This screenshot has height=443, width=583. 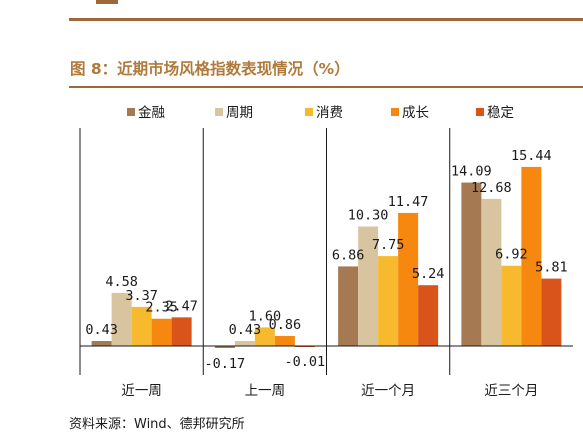 What do you see at coordinates (428, 315) in the screenshot?
I see `bar-稳定-近一个月` at bounding box center [428, 315].